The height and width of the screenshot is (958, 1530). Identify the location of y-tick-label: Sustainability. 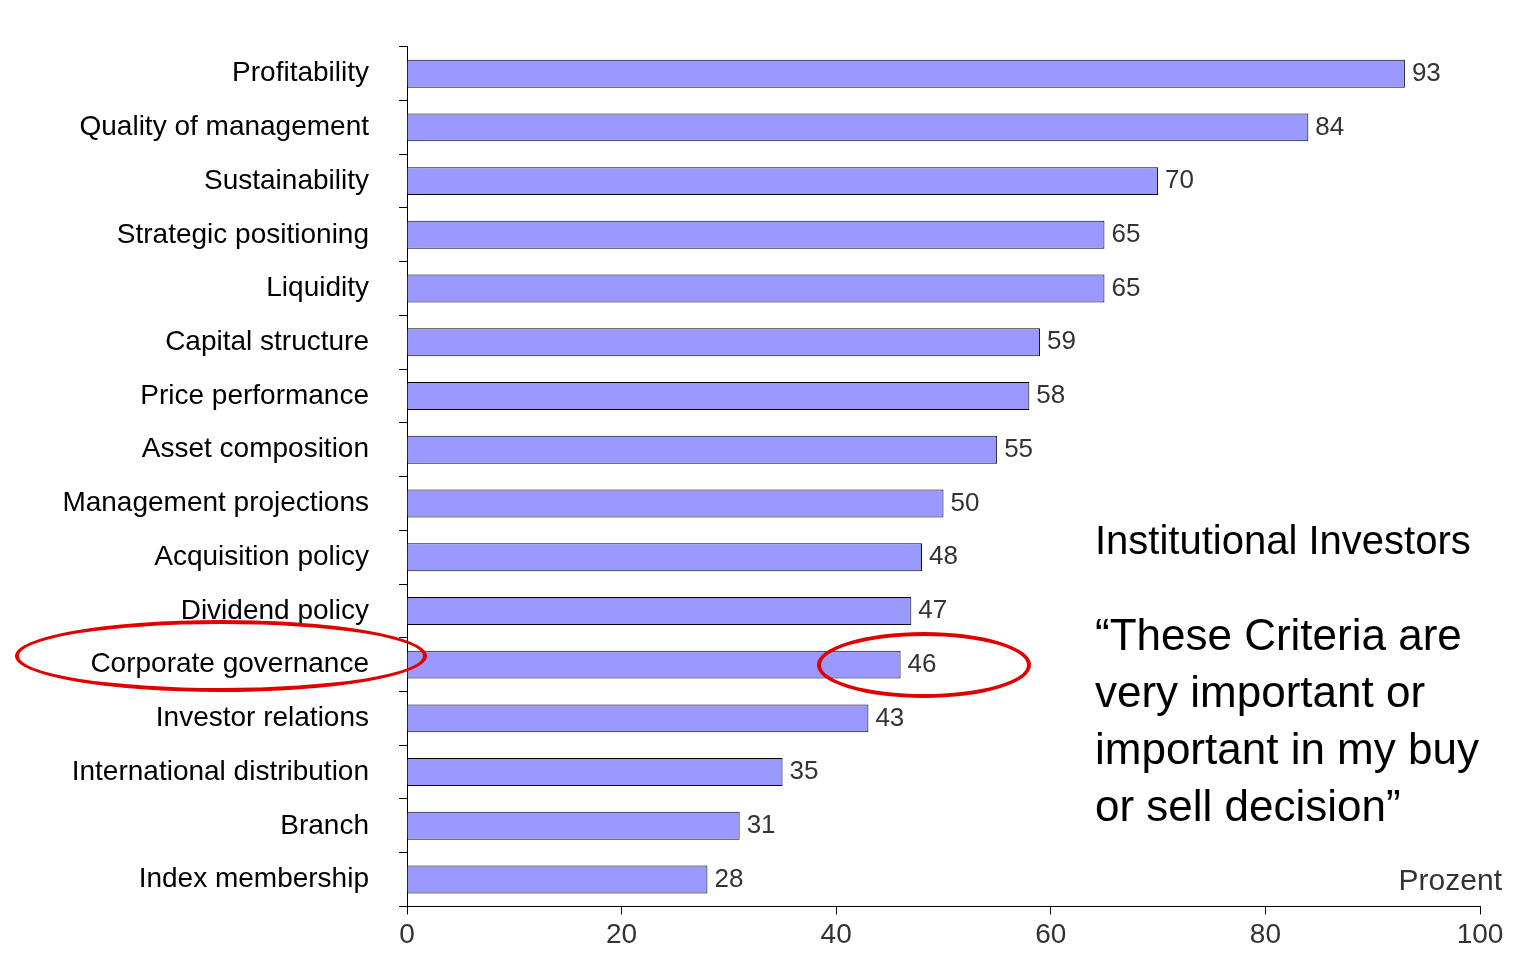
(286, 179).